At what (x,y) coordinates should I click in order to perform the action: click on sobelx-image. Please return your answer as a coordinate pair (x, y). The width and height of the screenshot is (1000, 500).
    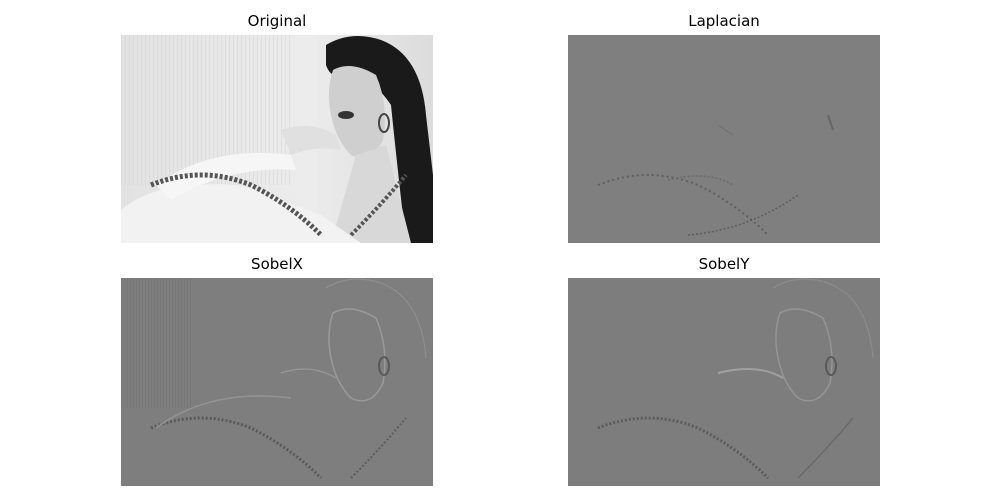
    Looking at the image, I should click on (277, 382).